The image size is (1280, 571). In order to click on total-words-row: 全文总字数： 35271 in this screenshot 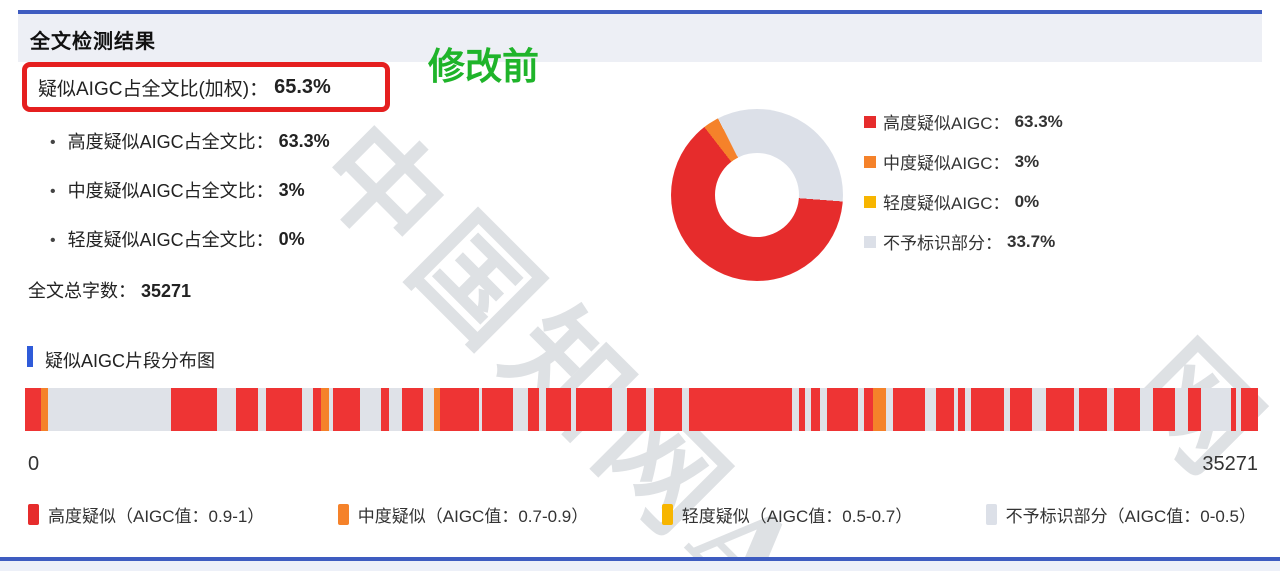, I will do `click(109, 290)`.